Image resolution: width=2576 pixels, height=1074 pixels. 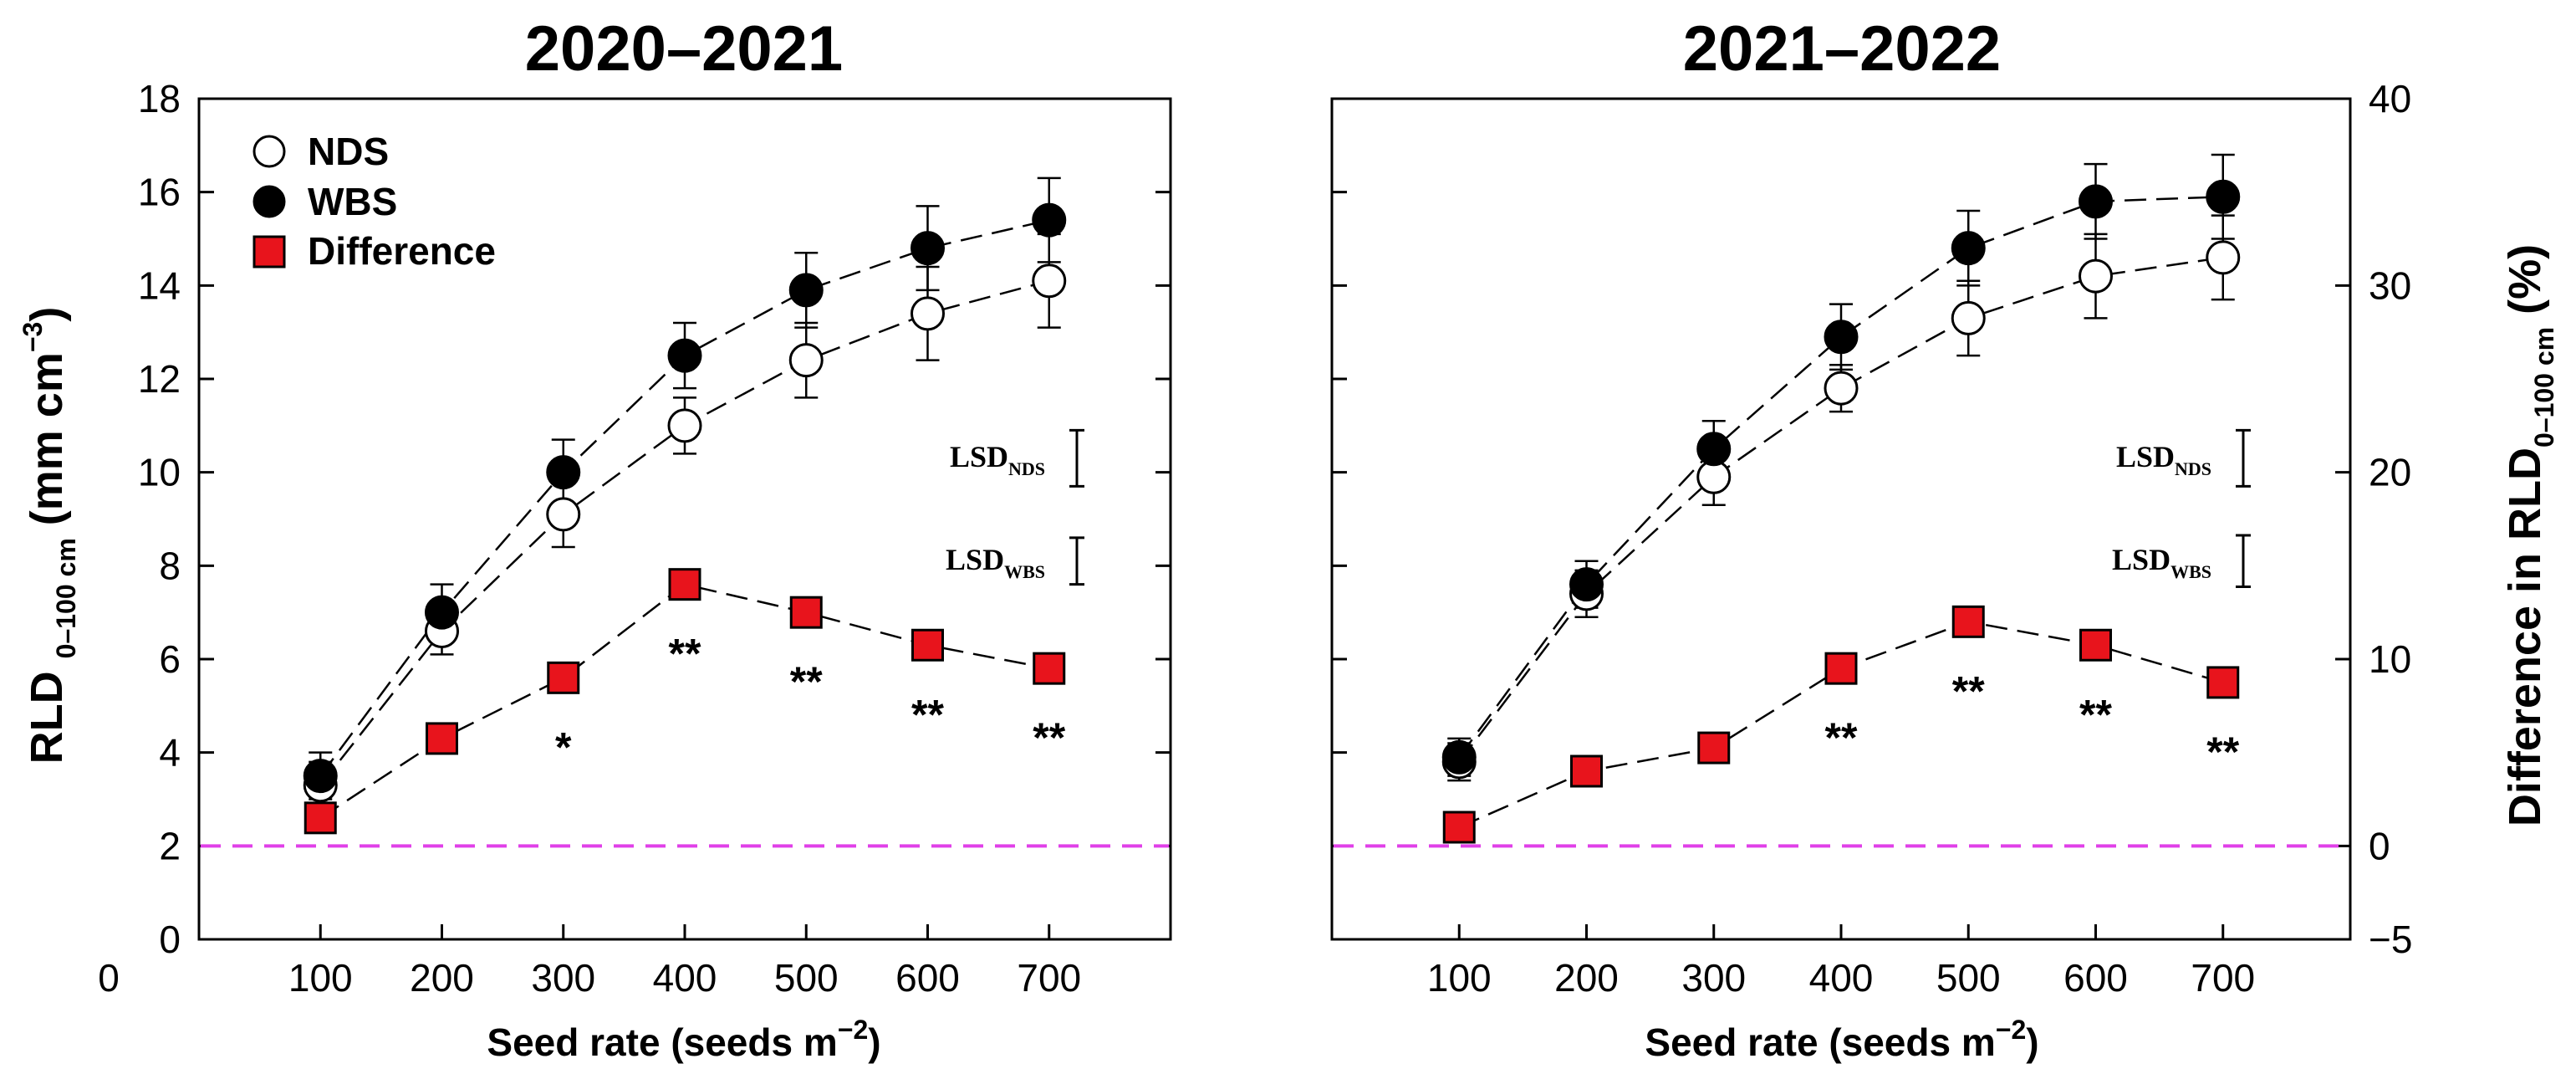 What do you see at coordinates (2390, 98) in the screenshot?
I see `y2-tick-label: 40` at bounding box center [2390, 98].